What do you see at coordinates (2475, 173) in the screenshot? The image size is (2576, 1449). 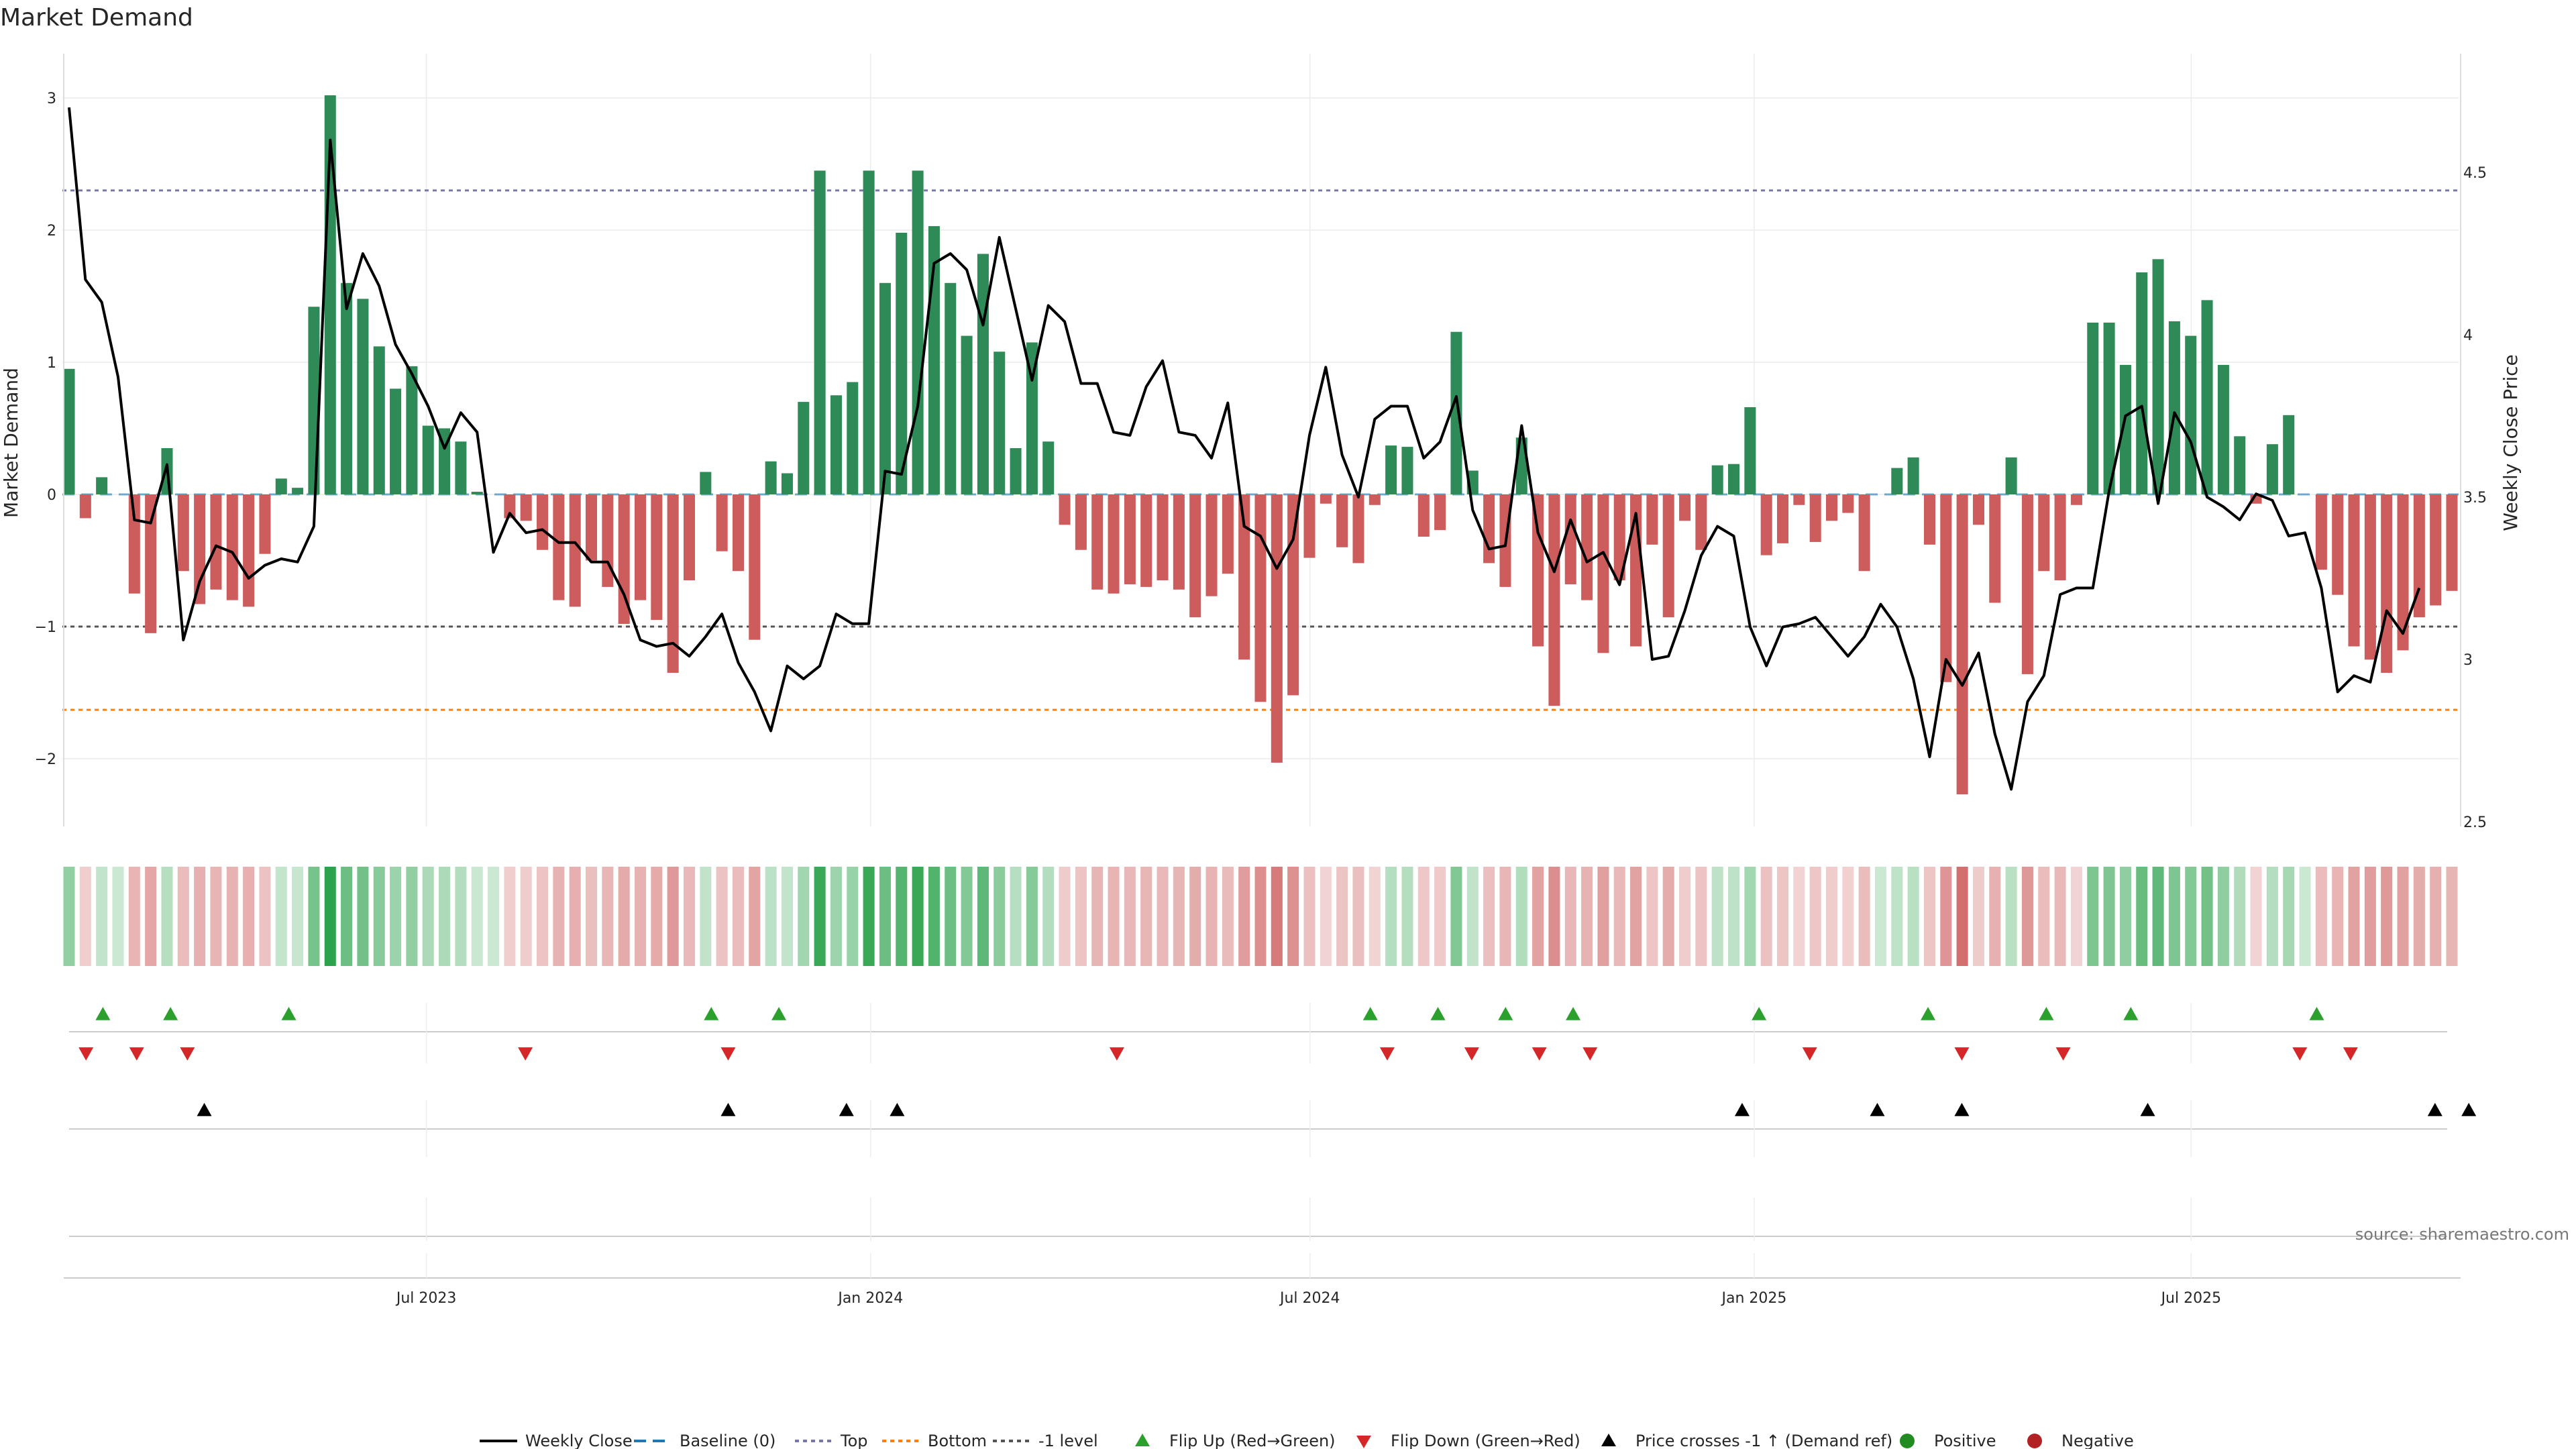 I see `y-right-tick-label: 4.5` at bounding box center [2475, 173].